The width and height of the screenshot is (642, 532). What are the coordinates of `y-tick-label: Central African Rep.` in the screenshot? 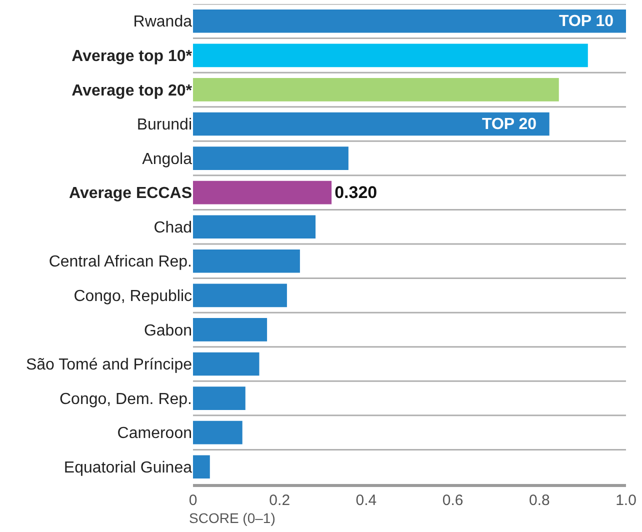 It's located at (120, 262).